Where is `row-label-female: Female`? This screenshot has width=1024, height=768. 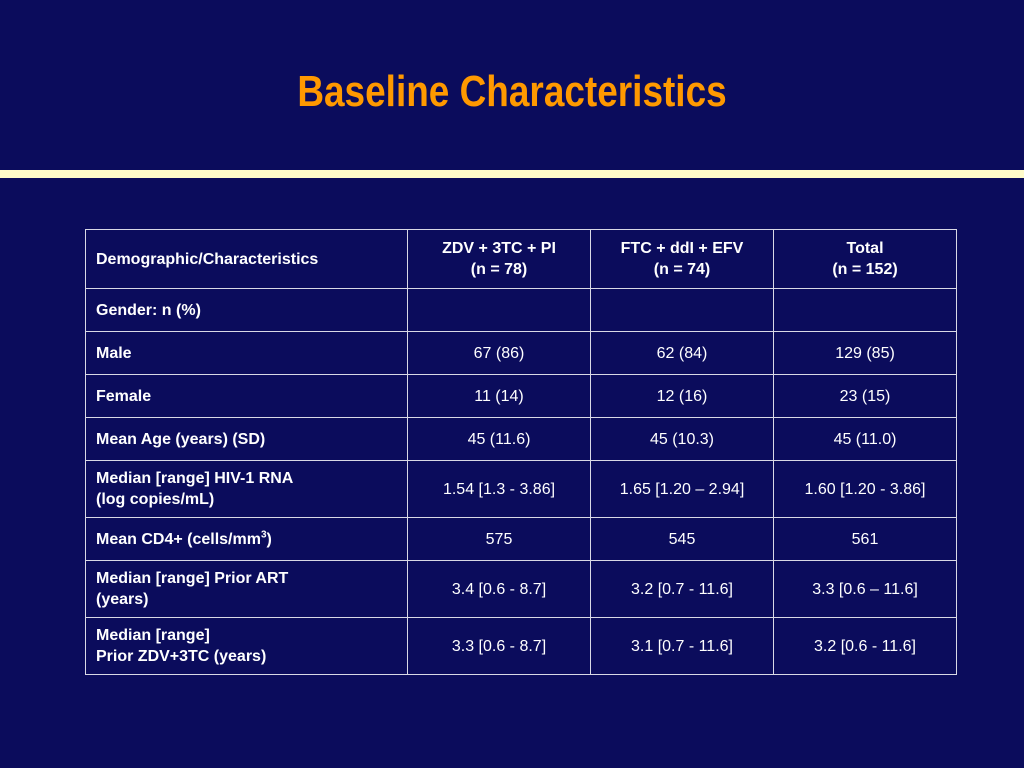 row-label-female: Female is located at coordinates (246, 396).